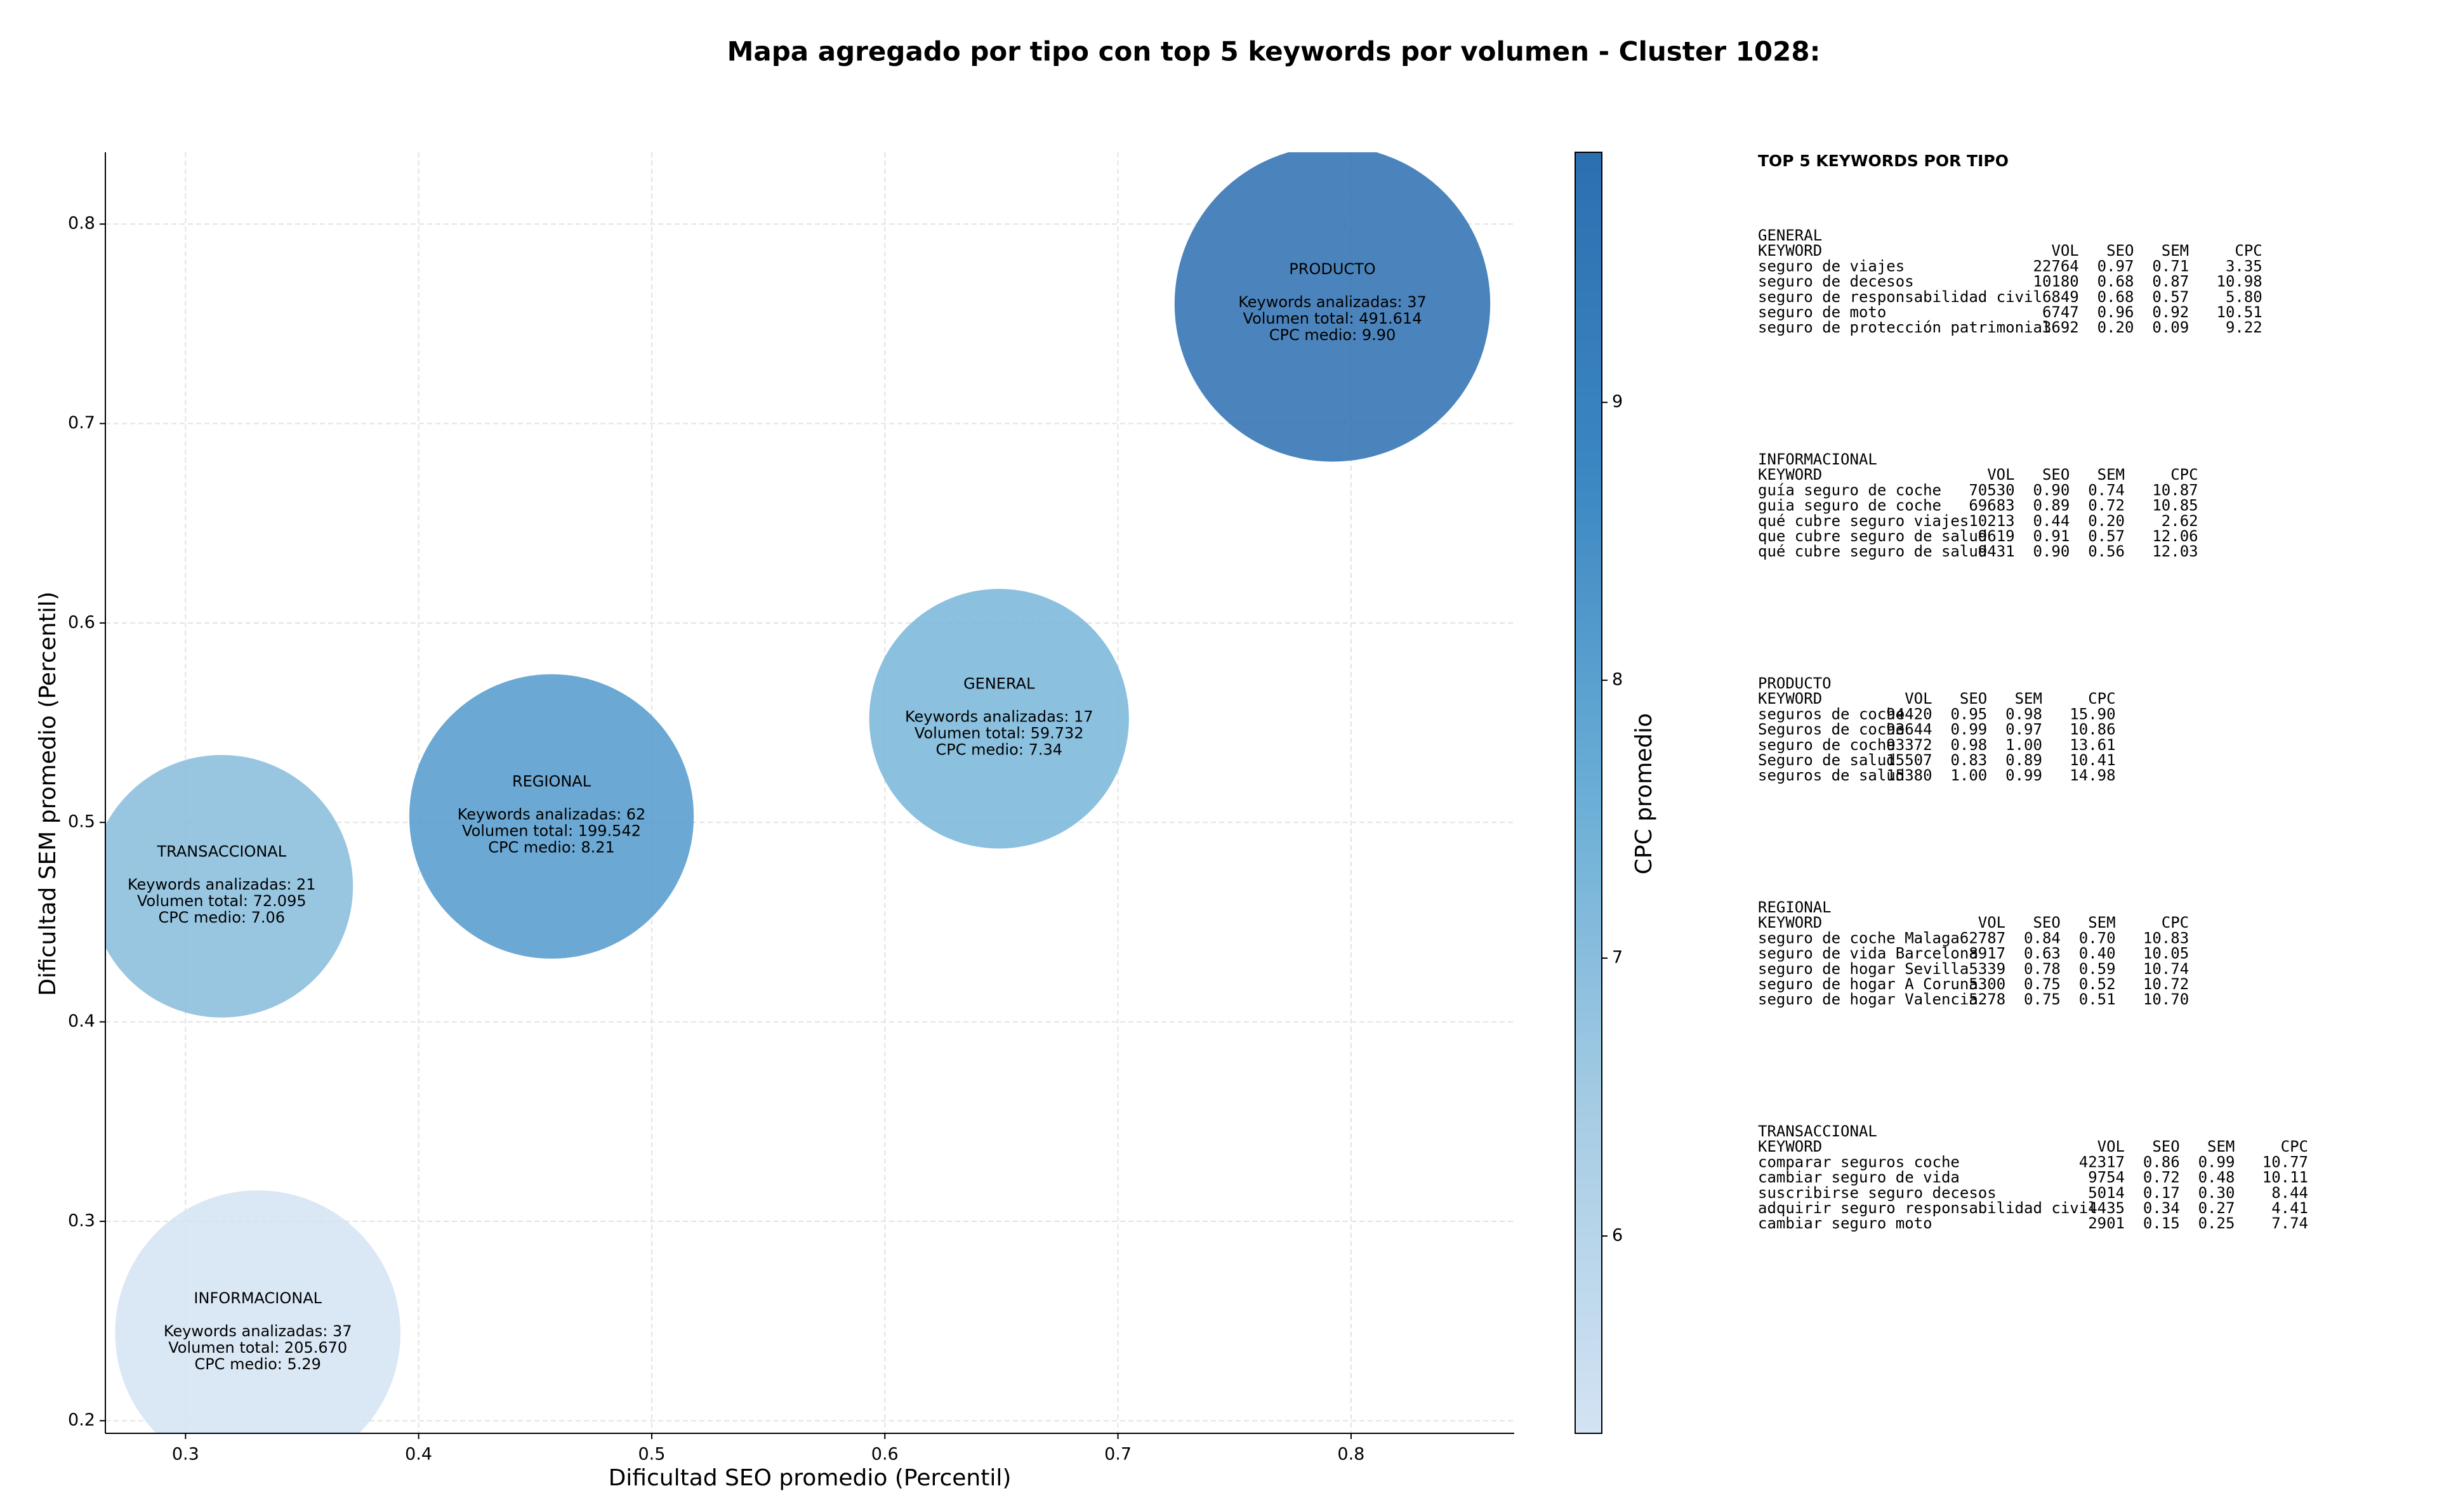  Describe the element at coordinates (999, 717) in the screenshot. I see `bubble-annotation: Keywords analizadas: 17` at that location.